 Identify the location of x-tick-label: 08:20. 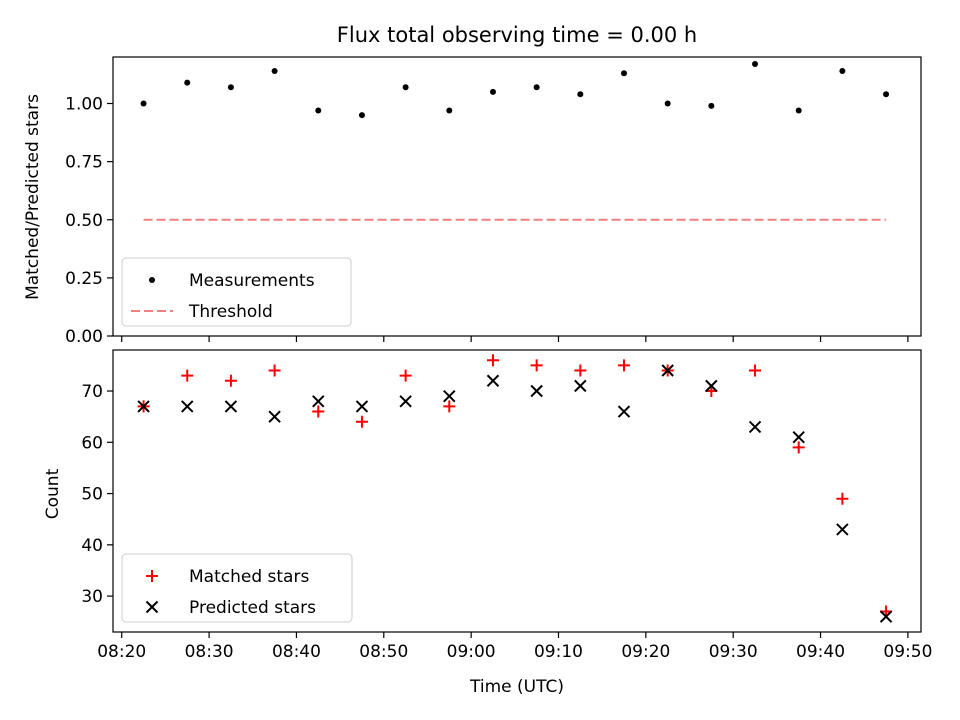
(121, 652).